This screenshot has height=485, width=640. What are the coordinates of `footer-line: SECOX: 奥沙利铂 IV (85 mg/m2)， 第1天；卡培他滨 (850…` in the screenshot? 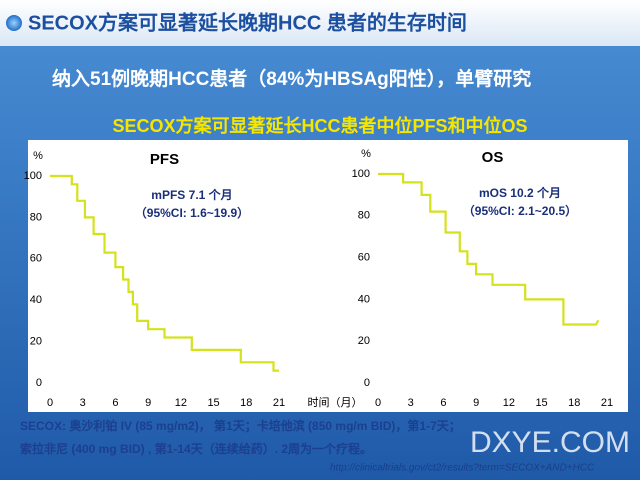 It's located at (240, 425).